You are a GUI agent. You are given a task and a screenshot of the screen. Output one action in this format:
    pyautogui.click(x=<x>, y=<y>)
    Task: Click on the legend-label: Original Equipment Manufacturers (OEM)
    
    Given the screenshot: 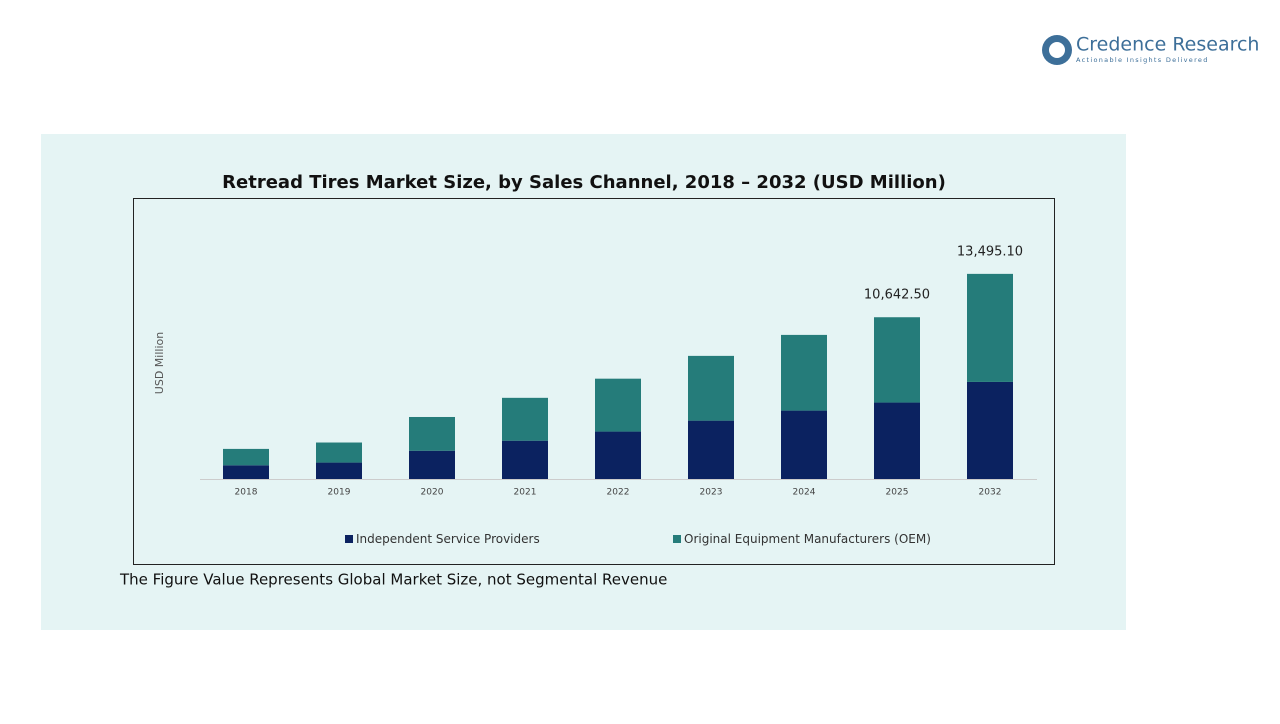 What is the action you would take?
    pyautogui.click(x=807, y=539)
    